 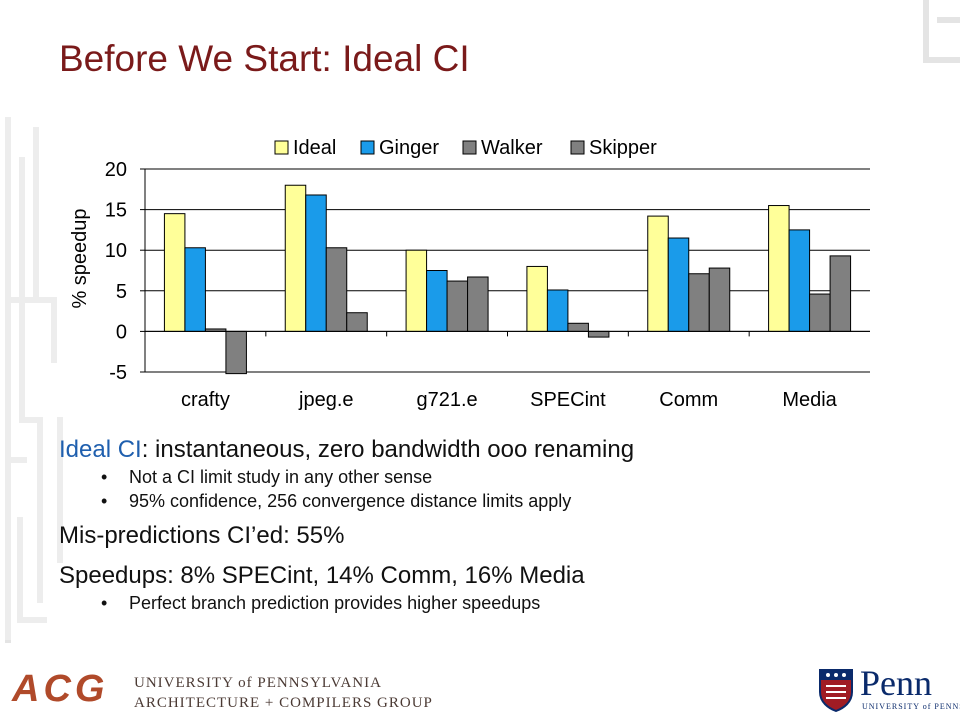 What do you see at coordinates (174, 272) in the screenshot?
I see `bar-ideal-crafty` at bounding box center [174, 272].